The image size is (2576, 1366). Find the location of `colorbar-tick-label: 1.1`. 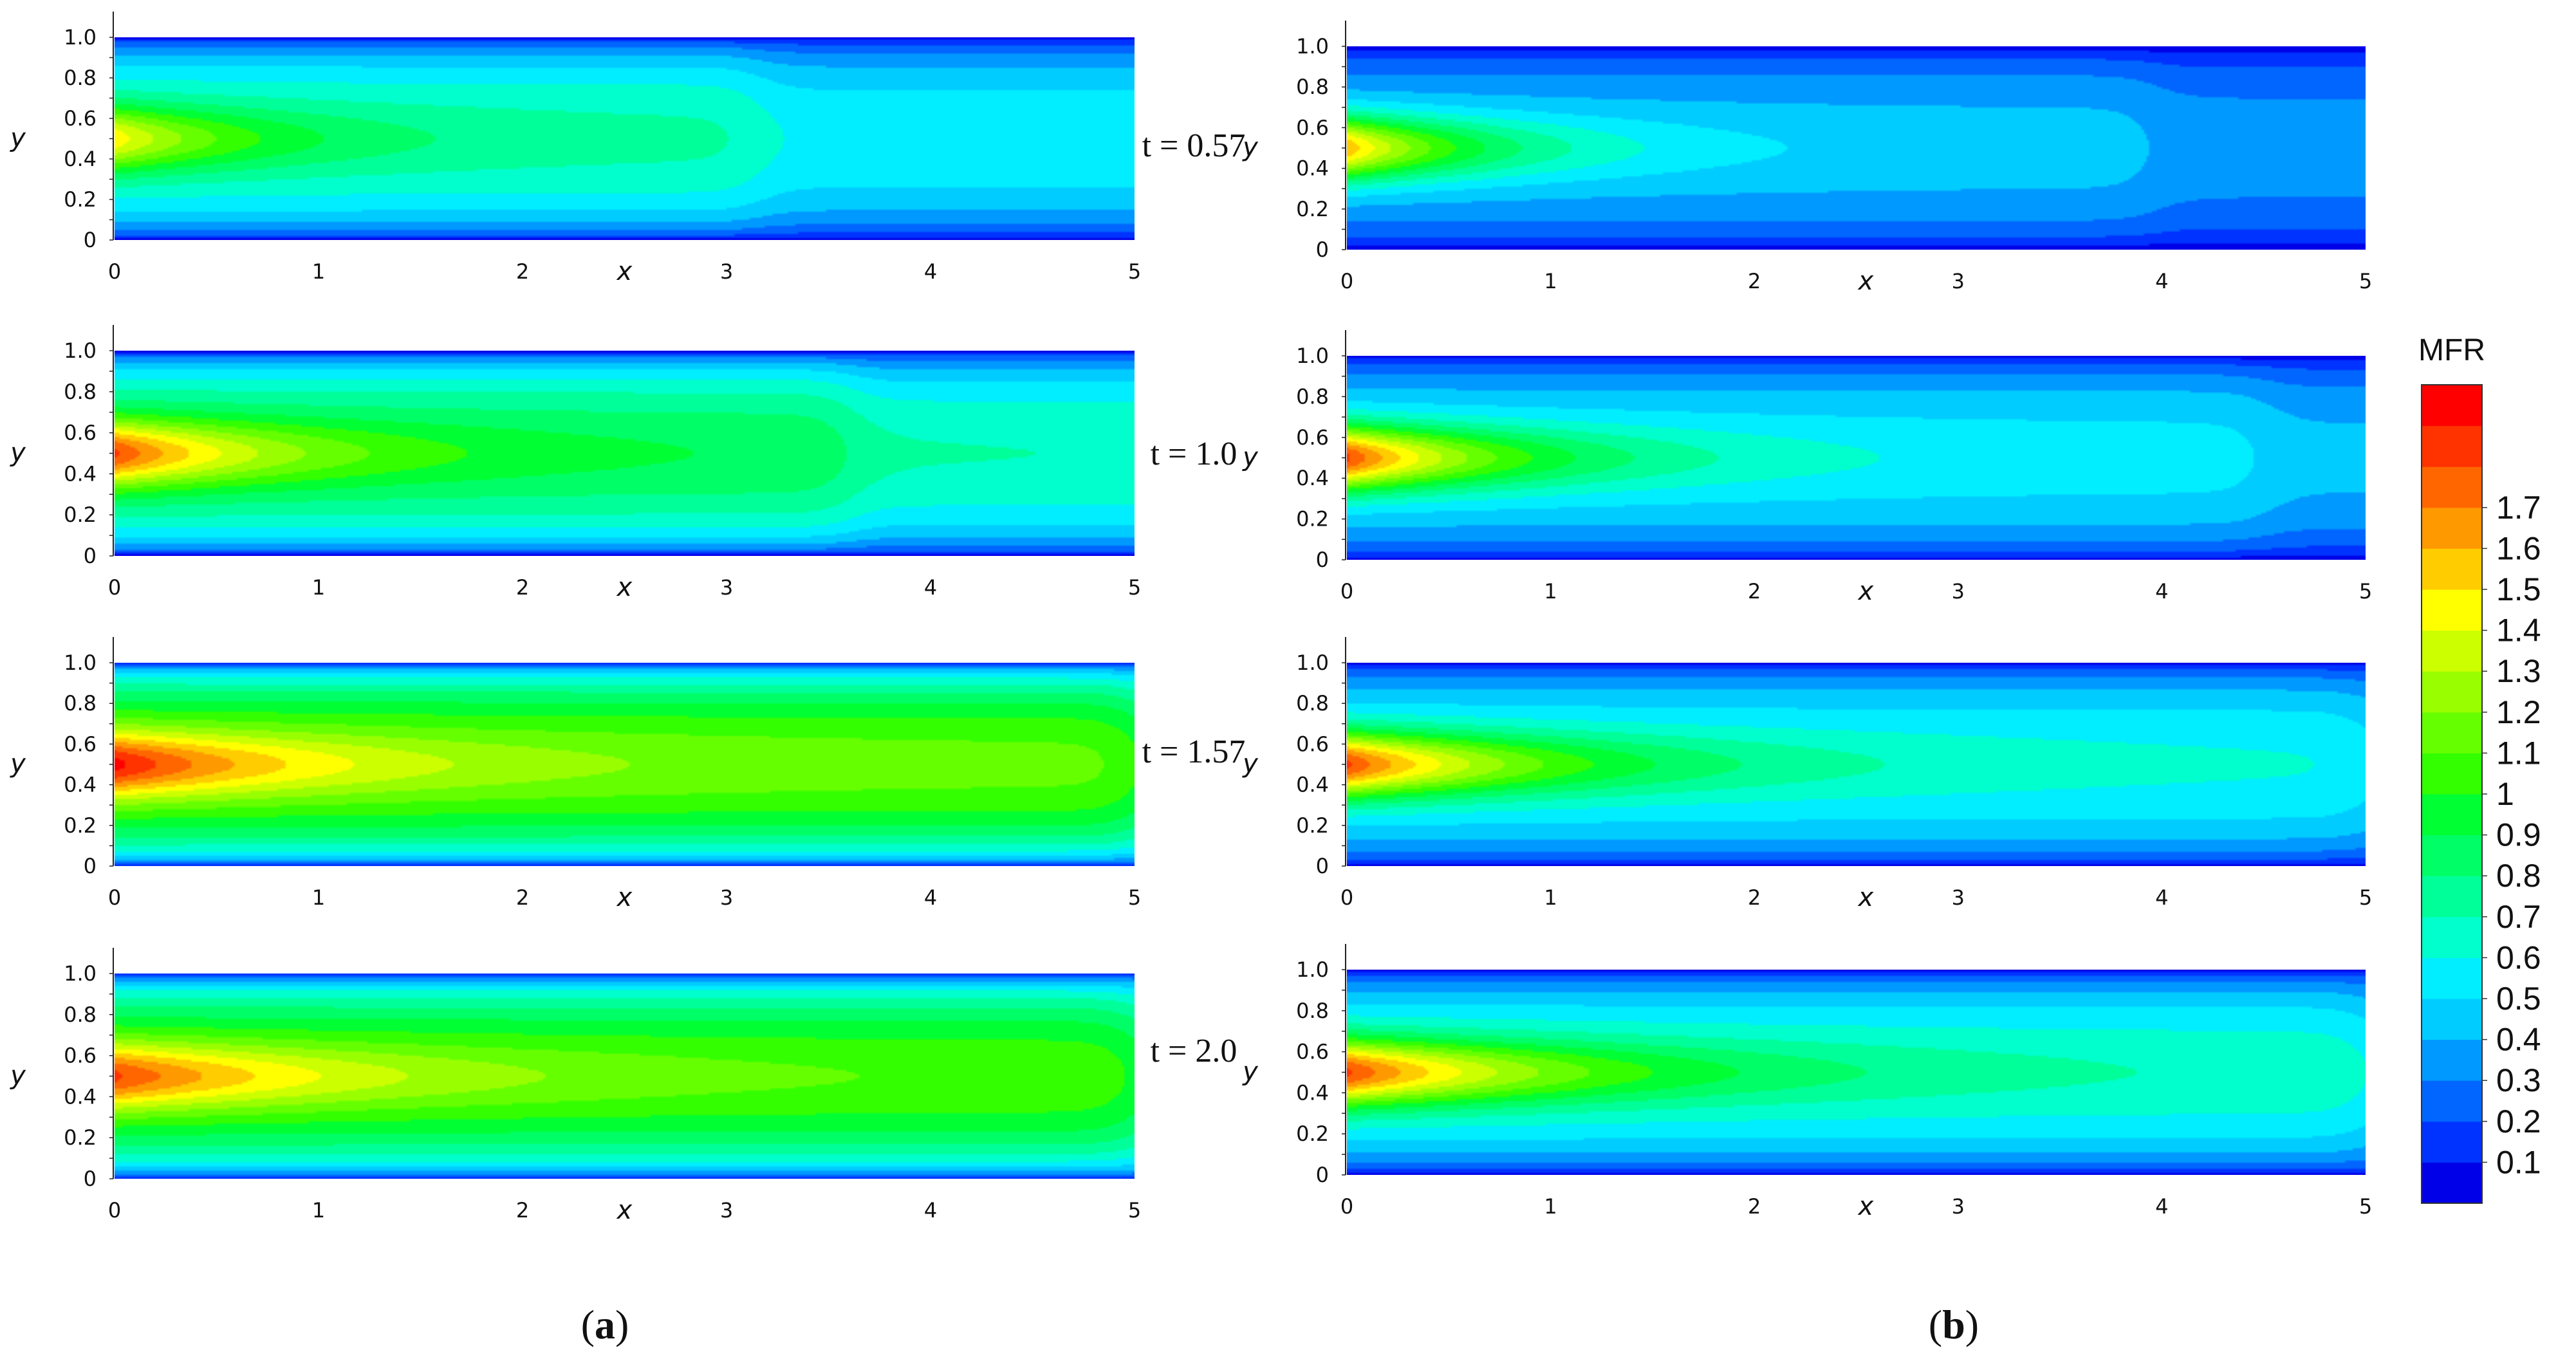

colorbar-tick-label: 1.1 is located at coordinates (2518, 753).